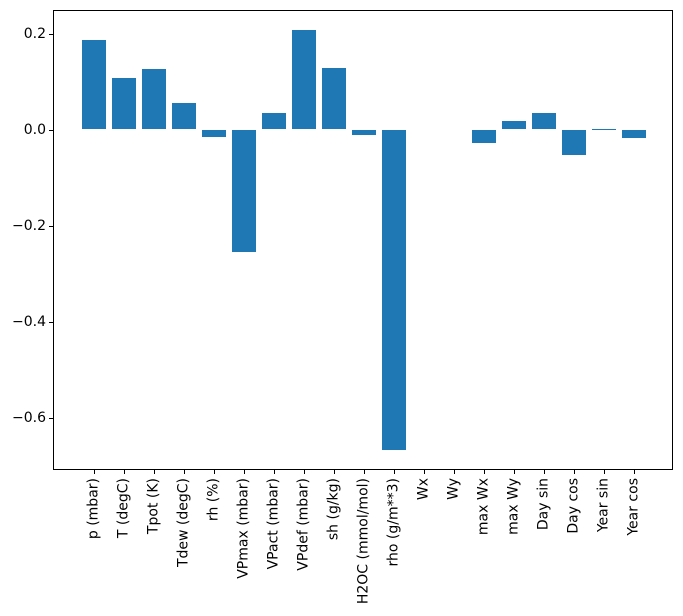 The width and height of the screenshot is (683, 616). What do you see at coordinates (363, 541) in the screenshot?
I see `x-tick-label: H2OC (mmol/mol)` at bounding box center [363, 541].